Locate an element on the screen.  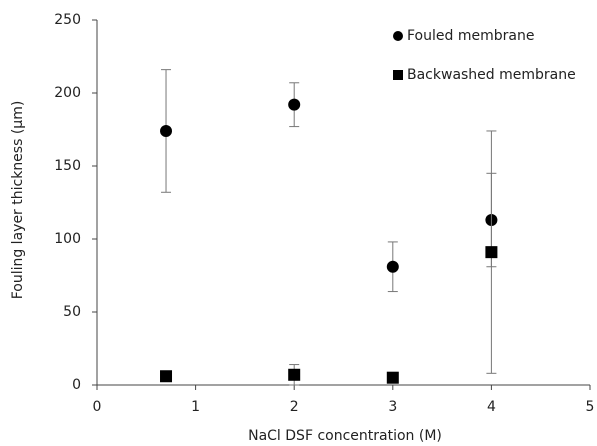
y-tick-label: 150 is located at coordinates (67, 166).